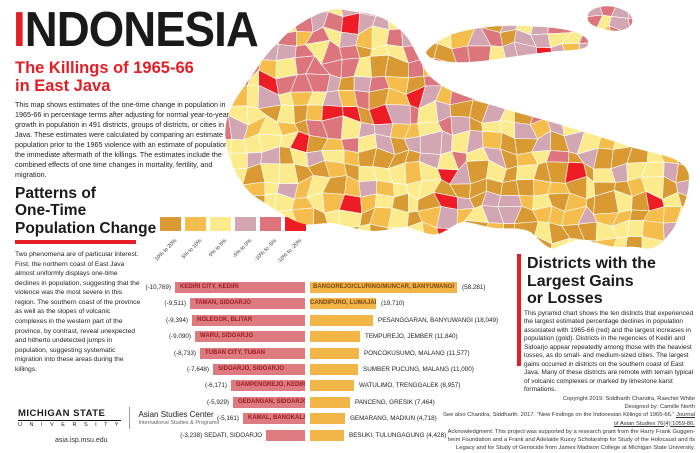  Describe the element at coordinates (75, 242) in the screenshot. I see `patterns-heading-rule` at that location.